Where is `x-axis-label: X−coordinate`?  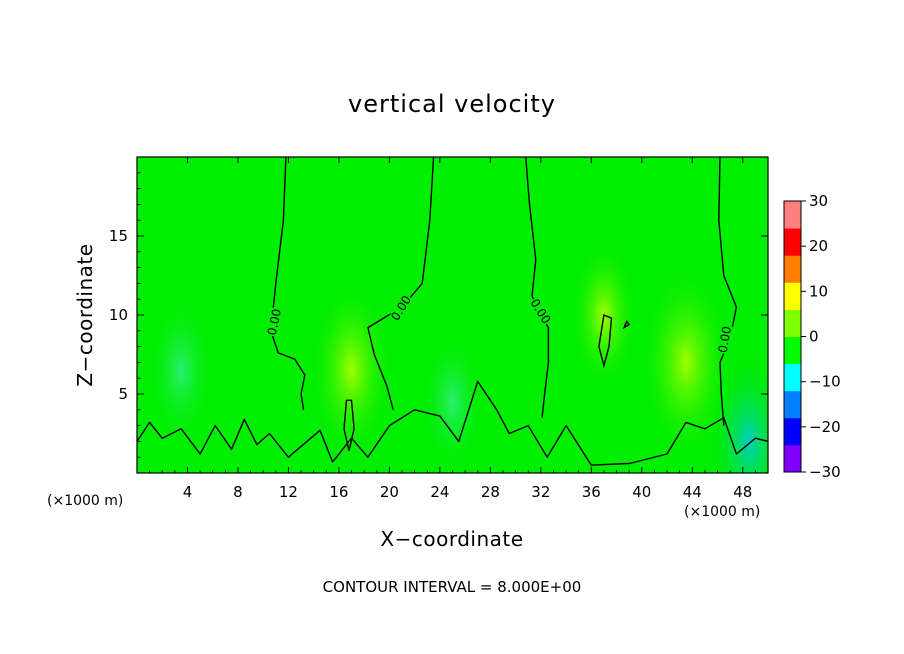 x-axis-label: X−coordinate is located at coordinates (451, 539).